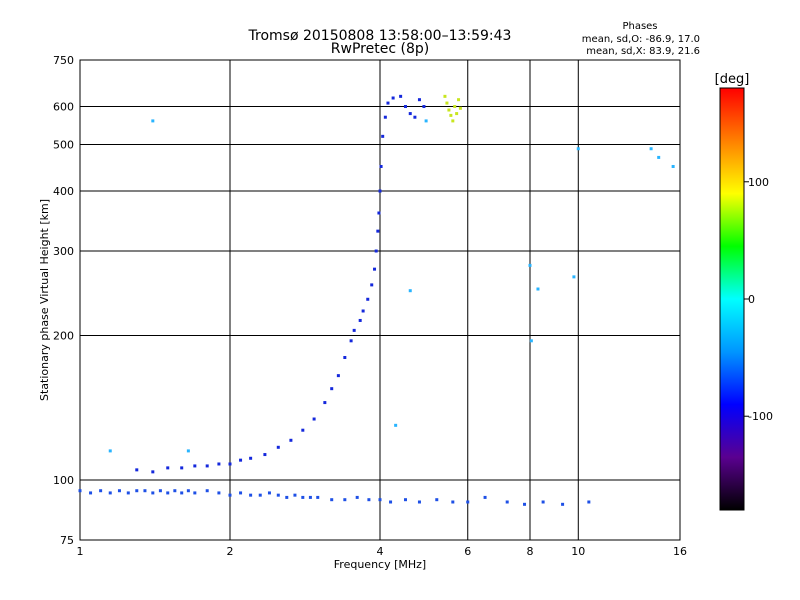 This screenshot has width=800, height=600. Describe the element at coordinates (758, 182) in the screenshot. I see `colorbar-tick-label: 100` at that location.